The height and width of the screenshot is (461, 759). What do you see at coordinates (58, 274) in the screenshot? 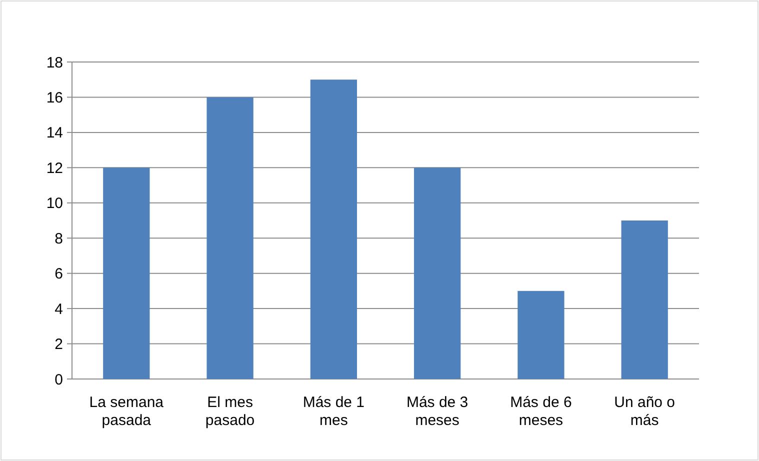
I see `y-tick-label: 6` at bounding box center [58, 274].